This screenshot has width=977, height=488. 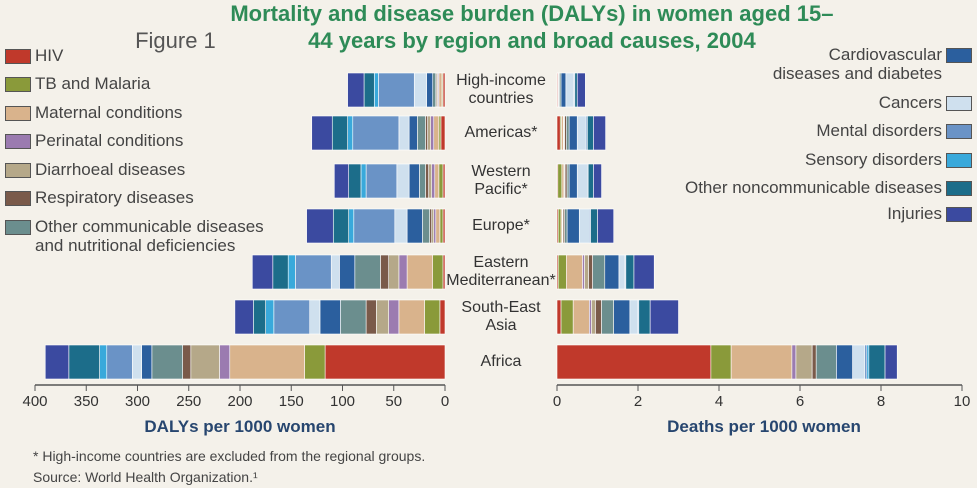 I want to click on x-tick-label: 4, so click(x=719, y=401).